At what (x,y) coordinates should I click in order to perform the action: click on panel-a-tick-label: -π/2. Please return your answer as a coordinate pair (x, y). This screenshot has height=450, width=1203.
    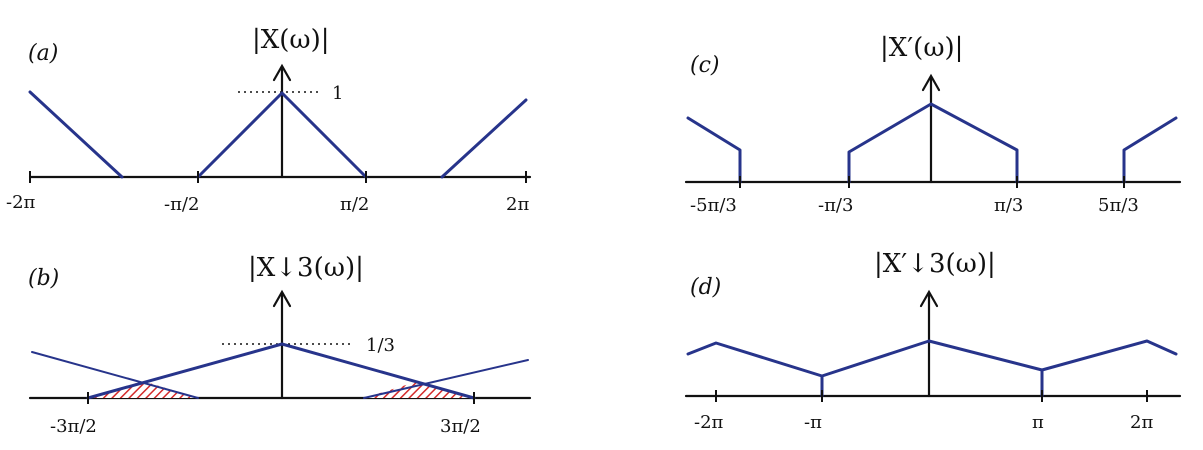
    Looking at the image, I should click on (181, 204).